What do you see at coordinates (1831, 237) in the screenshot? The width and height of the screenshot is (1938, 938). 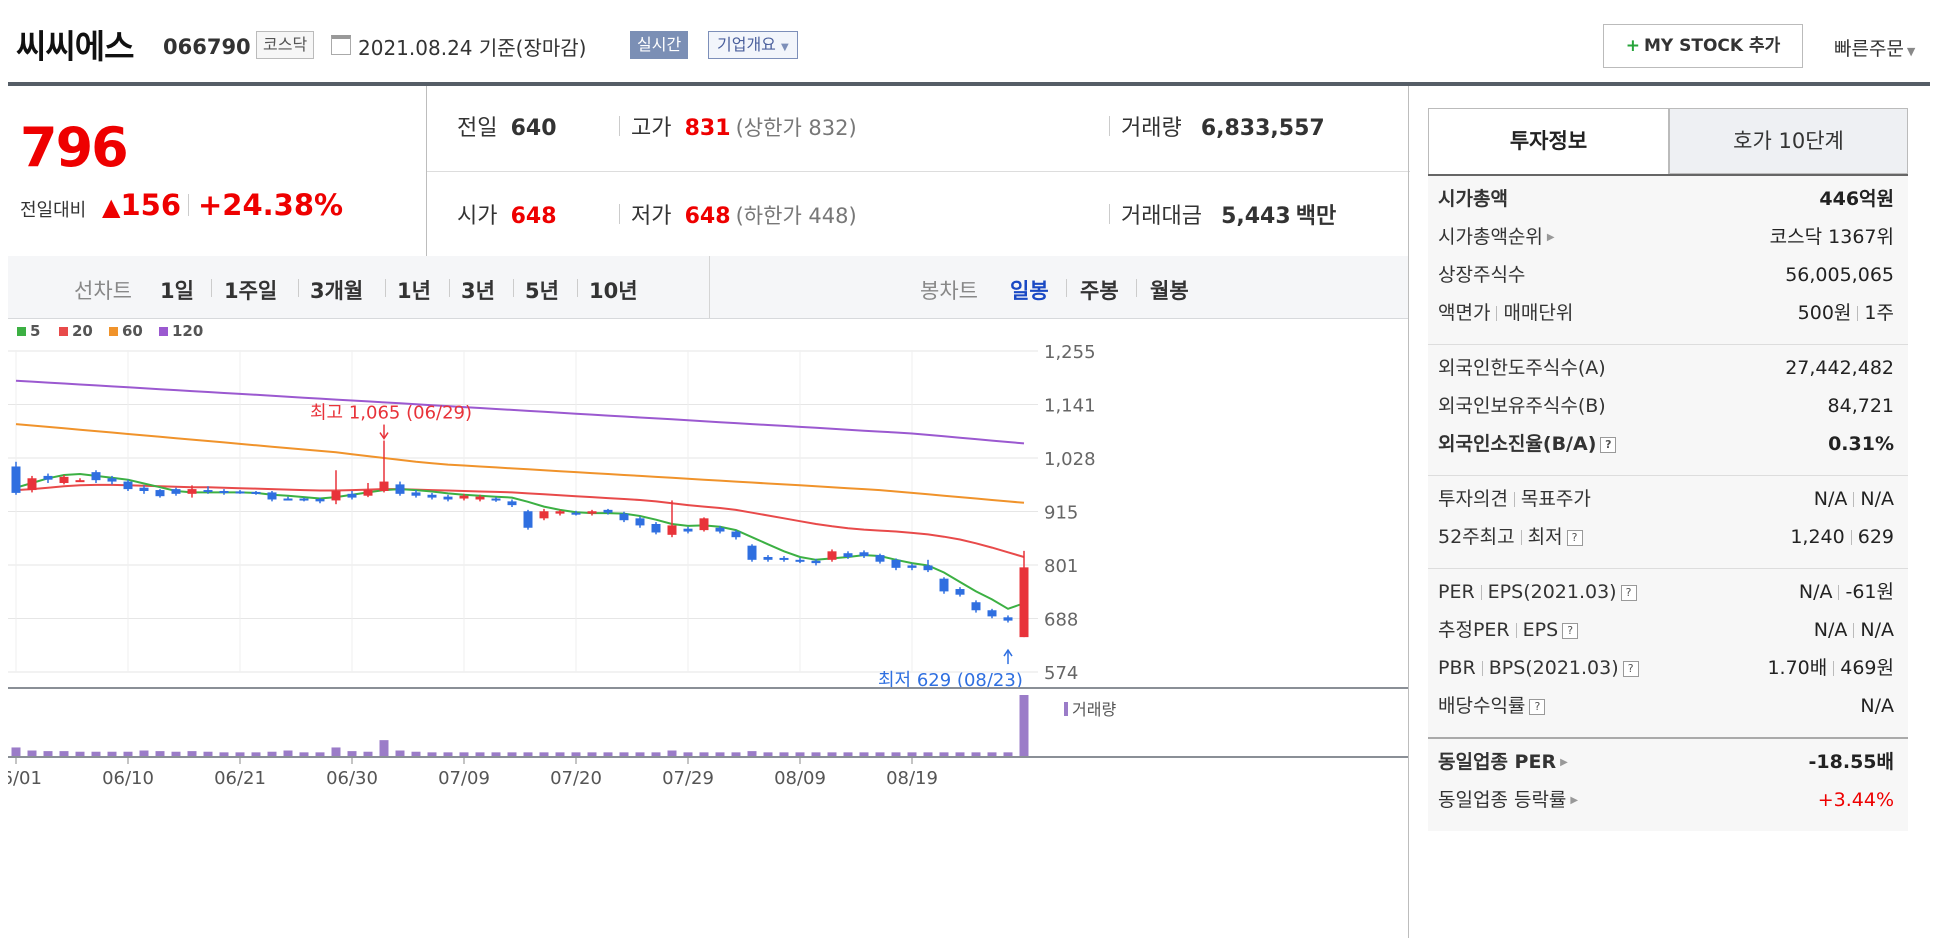 I see `cap-rank-value: 코스닥 1367위` at bounding box center [1831, 237].